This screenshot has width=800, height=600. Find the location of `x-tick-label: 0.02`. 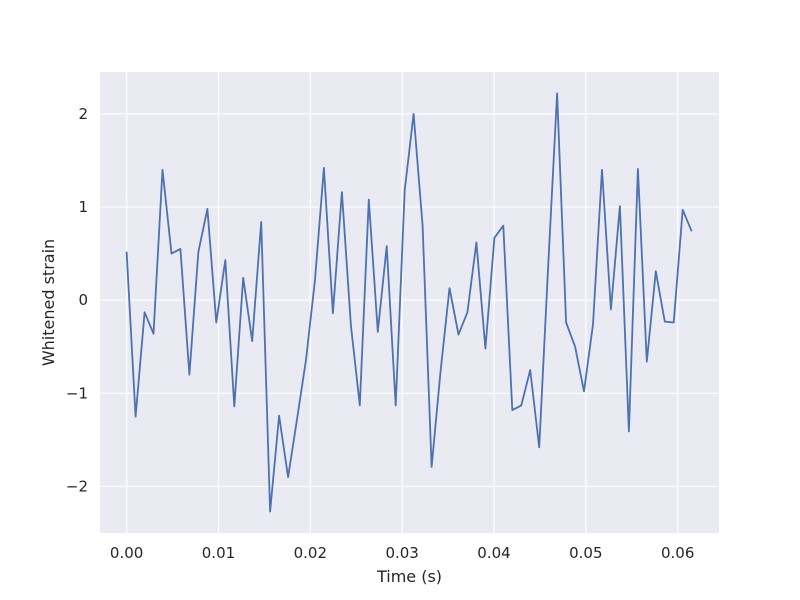

x-tick-label: 0.02 is located at coordinates (310, 553).